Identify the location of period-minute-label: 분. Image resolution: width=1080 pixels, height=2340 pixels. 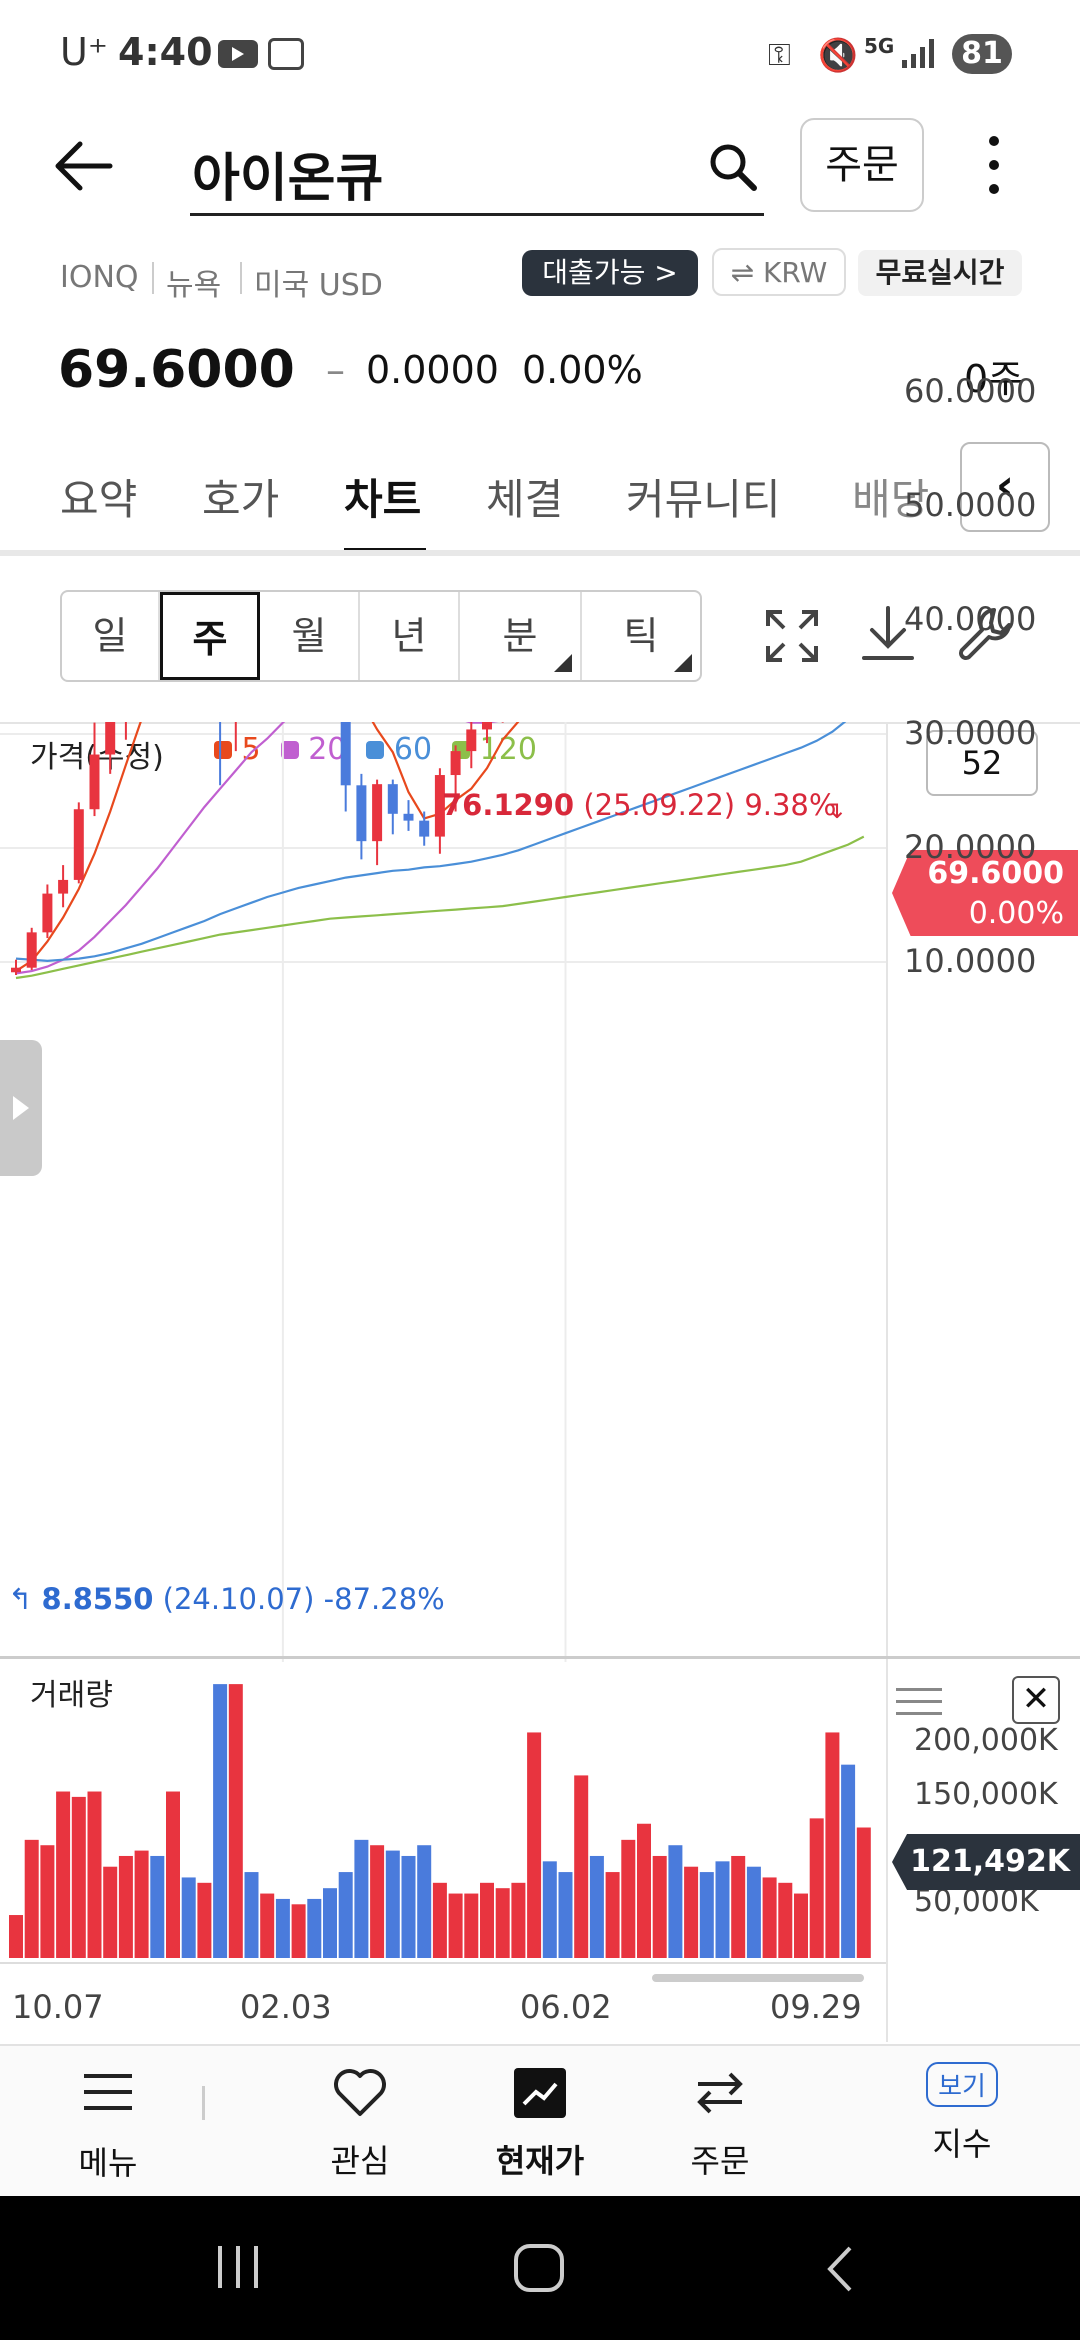
(520, 636).